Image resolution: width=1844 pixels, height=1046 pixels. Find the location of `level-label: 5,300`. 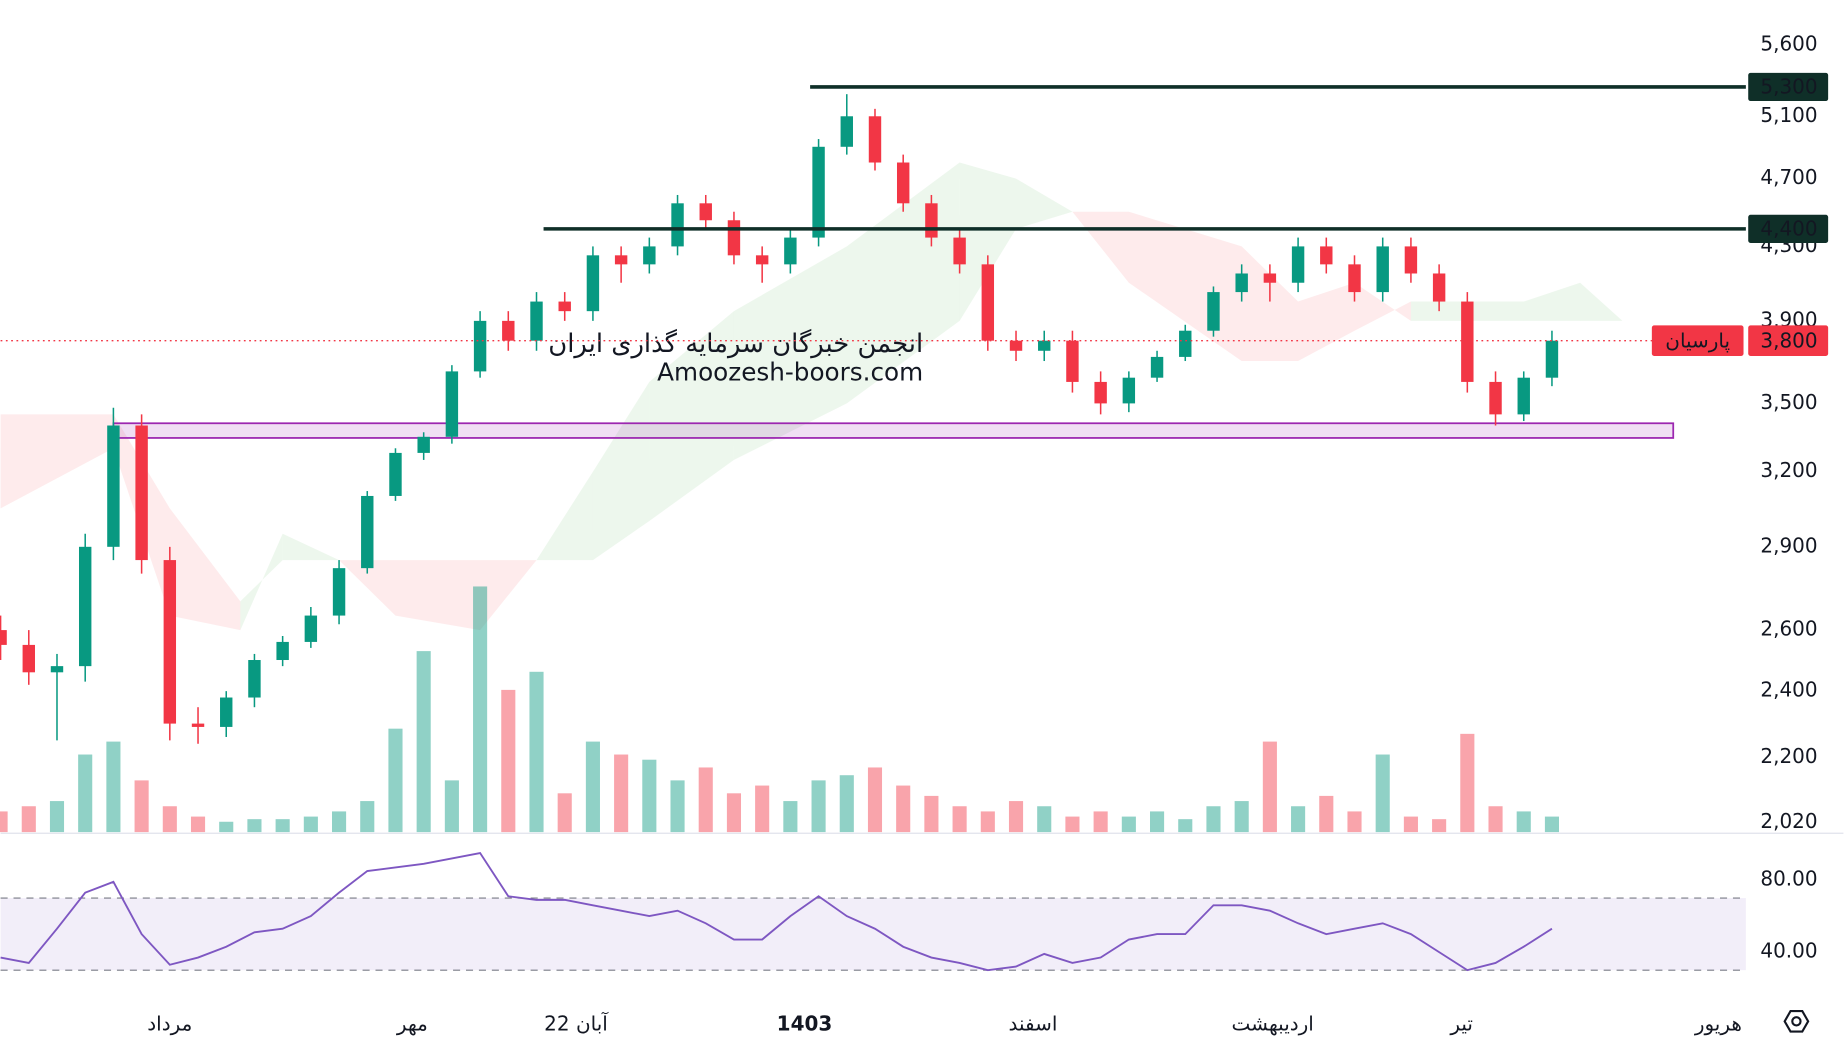

level-label: 5,300 is located at coordinates (1788, 87).